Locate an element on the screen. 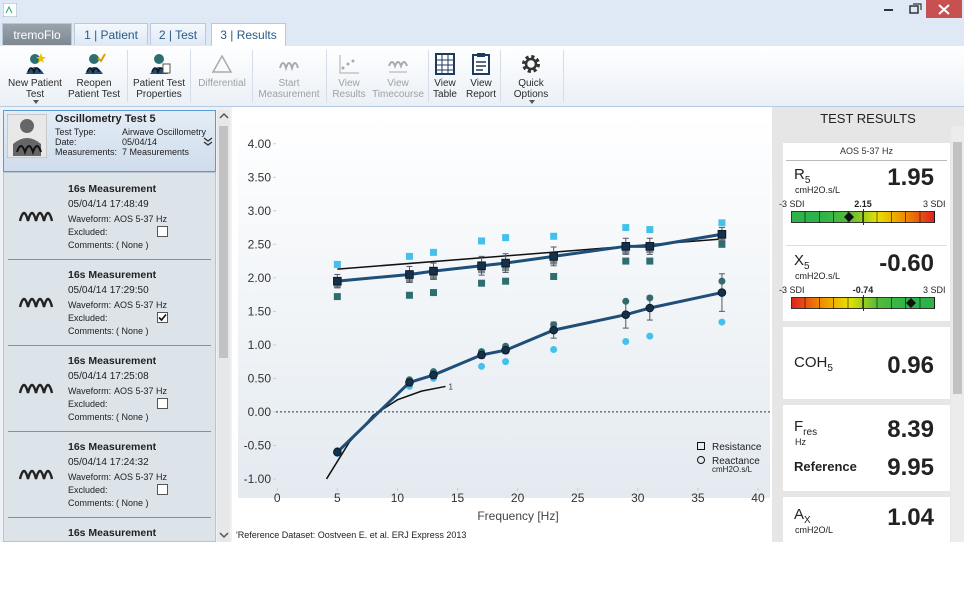 This screenshot has width=964, height=603. param-subscript: 5 is located at coordinates (830, 368).